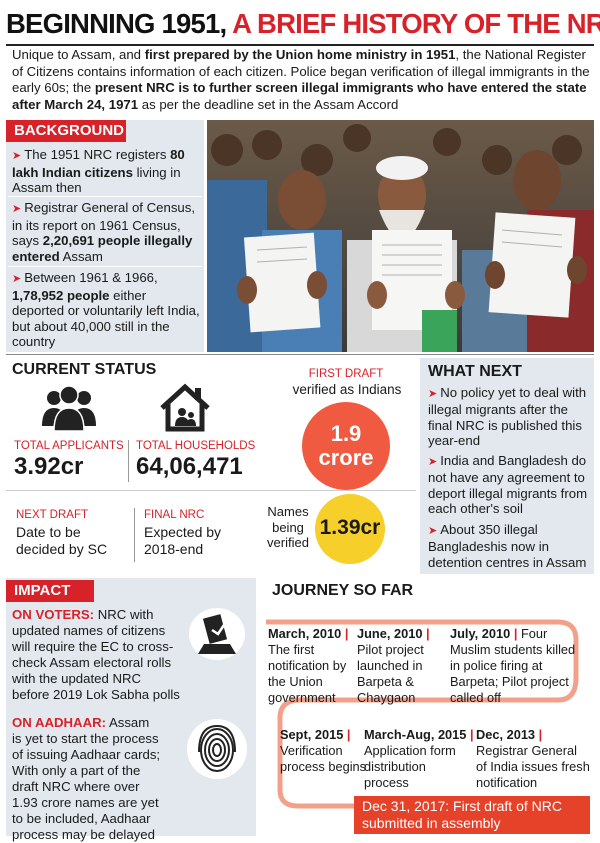  What do you see at coordinates (416, 23) in the screenshot?
I see `title-part2: A BRIEF HISTORY OF THE NRC` at bounding box center [416, 23].